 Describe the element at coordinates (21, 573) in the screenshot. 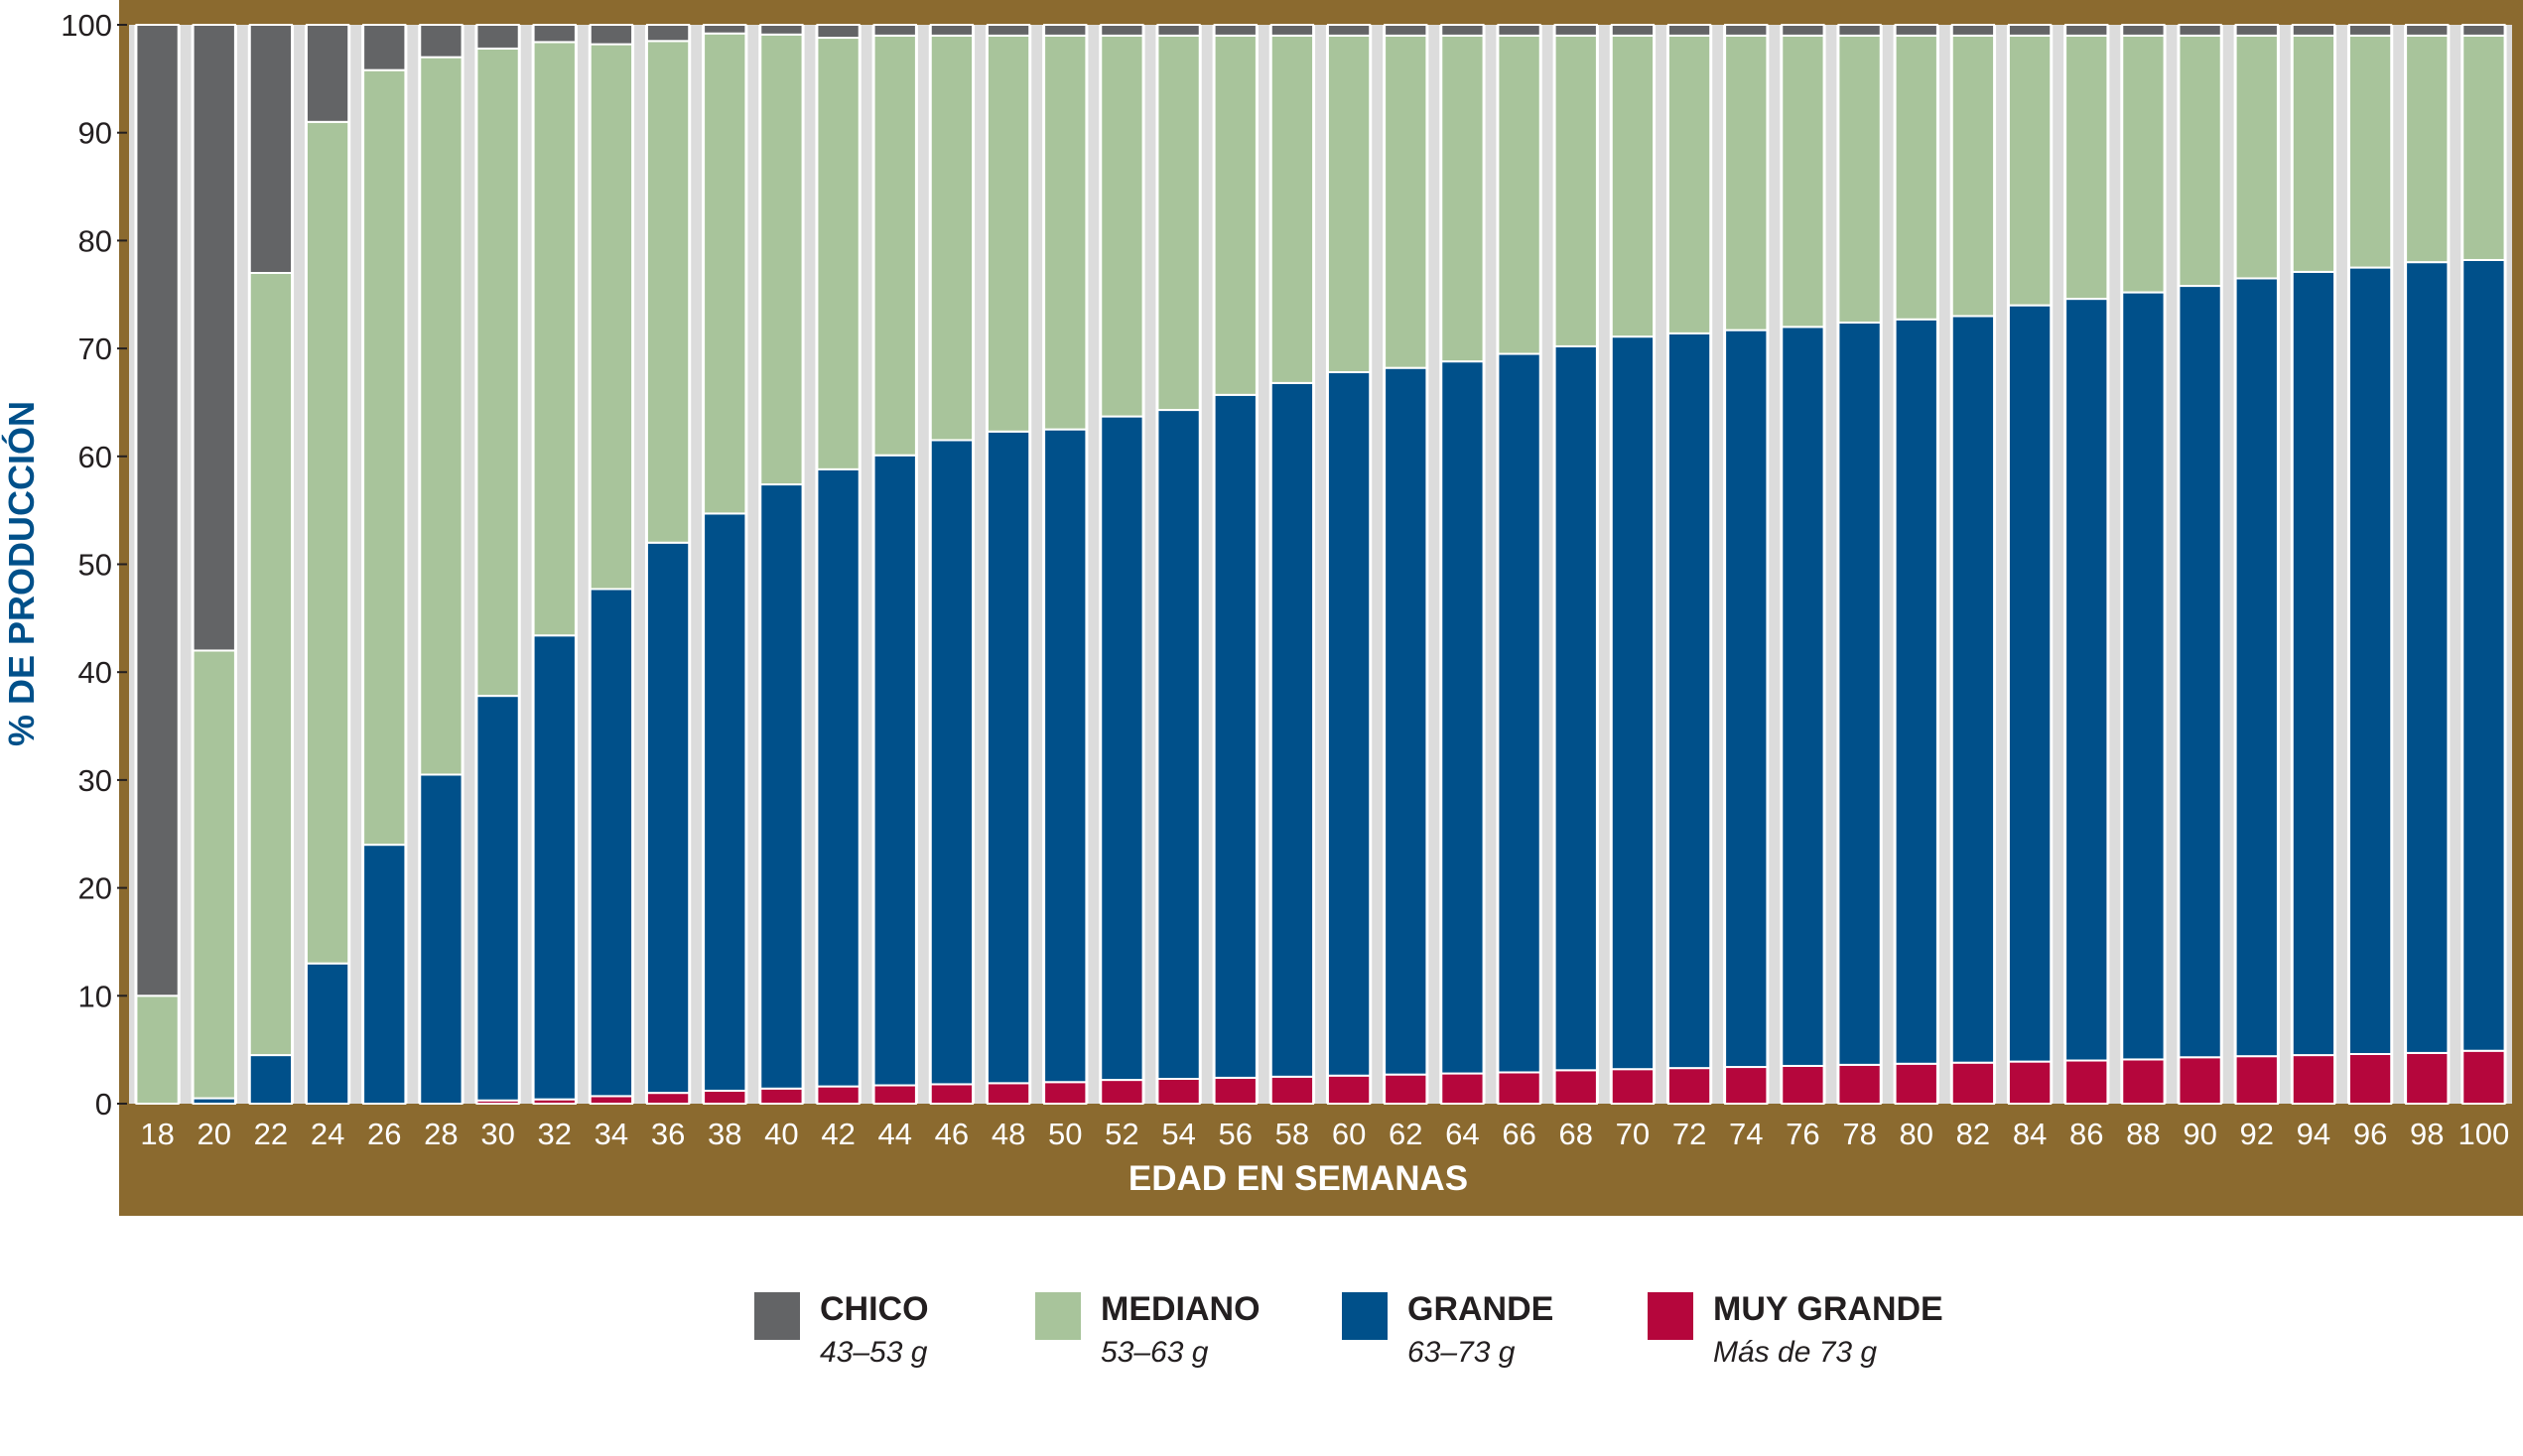

I see `y-axis-title: % DE PRODUCCIÓN` at that location.